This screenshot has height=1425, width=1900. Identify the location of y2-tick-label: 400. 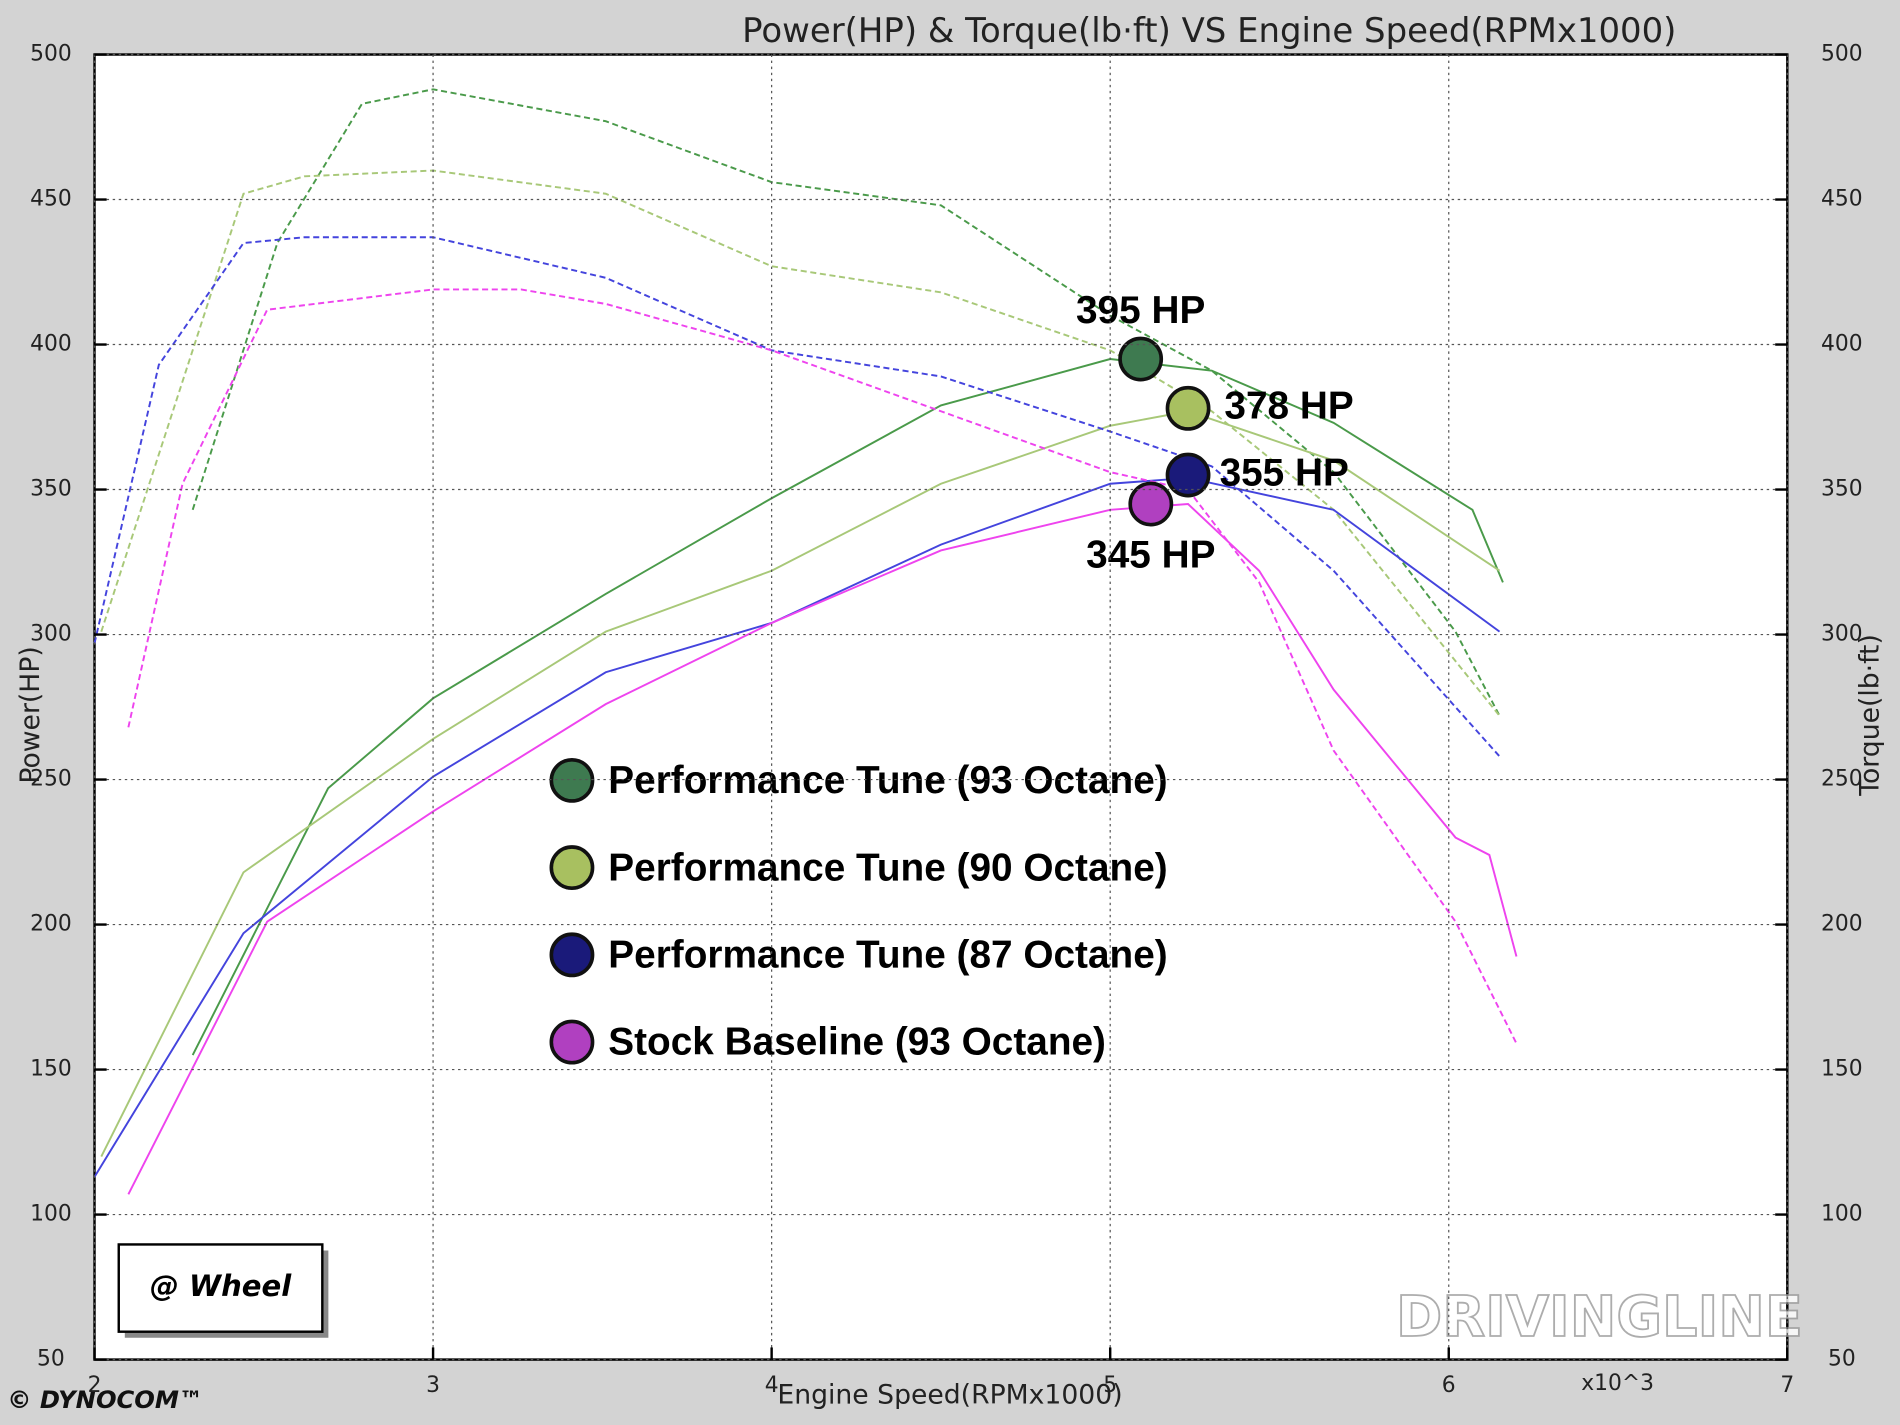
(1842, 344).